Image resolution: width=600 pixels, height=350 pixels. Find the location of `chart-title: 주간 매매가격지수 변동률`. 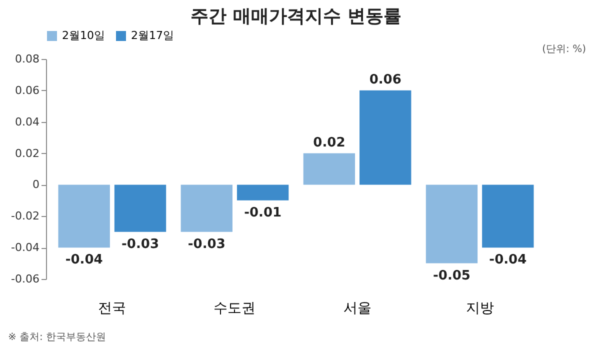

chart-title: 주간 매매가격지수 변동률 is located at coordinates (296, 16).